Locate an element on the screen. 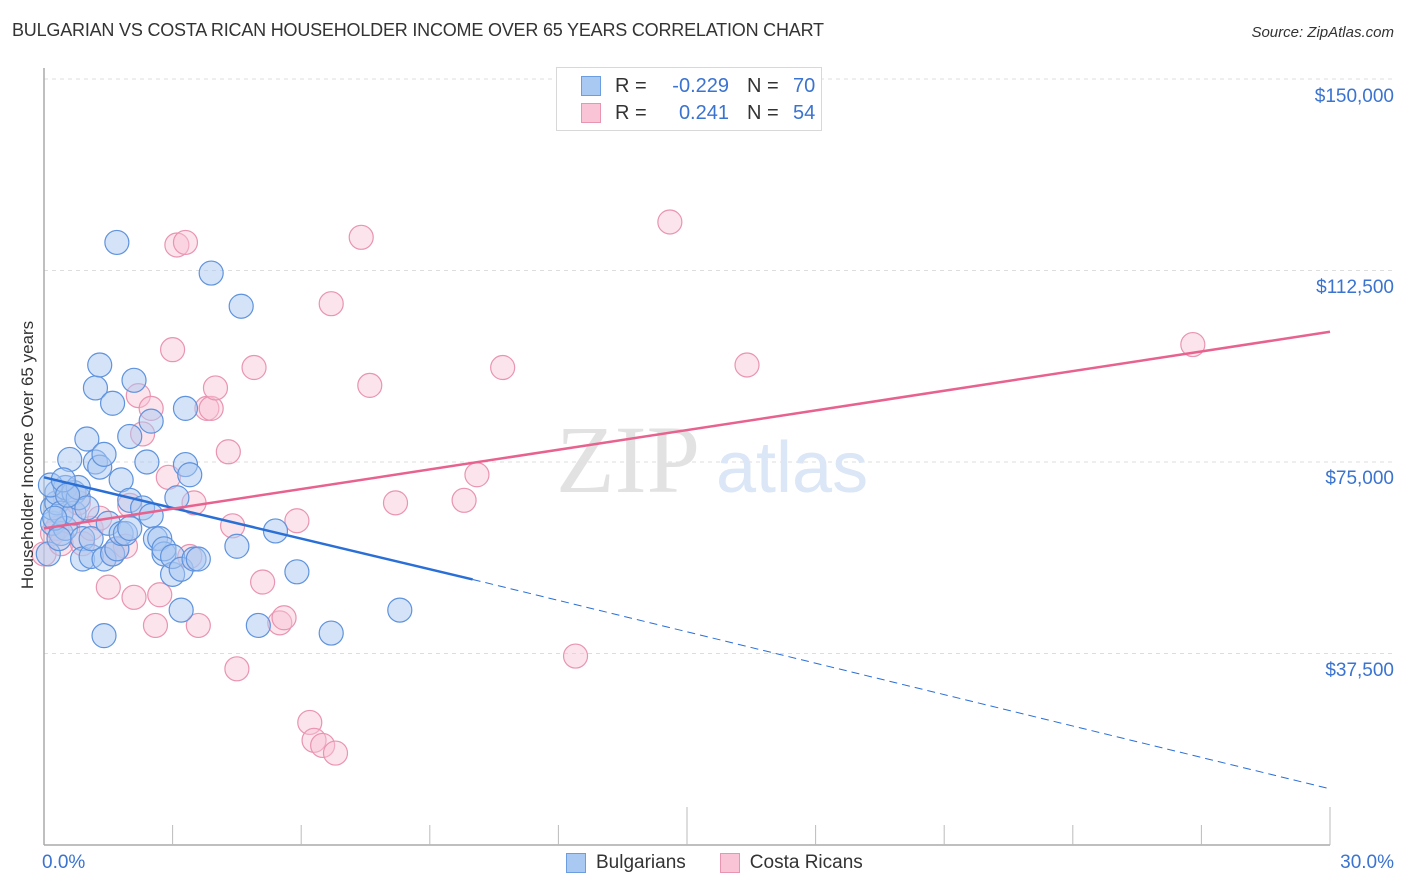 This screenshot has height=892, width=1406. y-tick-37500: $37,500 is located at coordinates (1359, 670).